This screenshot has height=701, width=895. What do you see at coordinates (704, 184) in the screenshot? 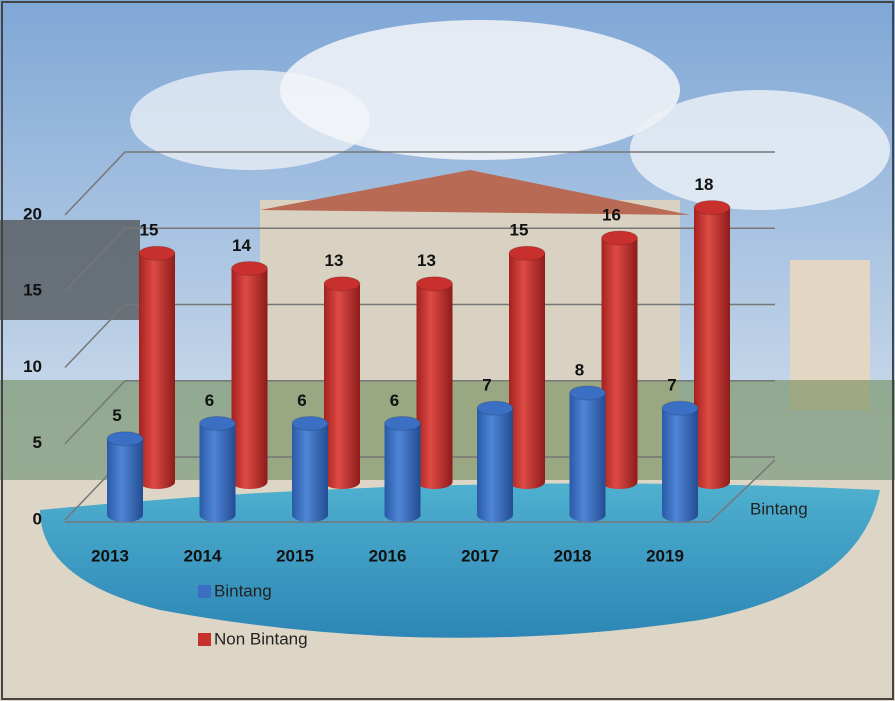
I see `value-label: 18` at bounding box center [704, 184].